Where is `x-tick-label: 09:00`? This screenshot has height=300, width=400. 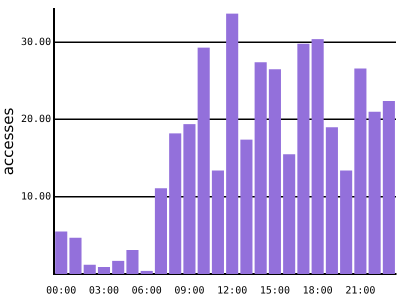 x-tick-label: 09:00 is located at coordinates (189, 291).